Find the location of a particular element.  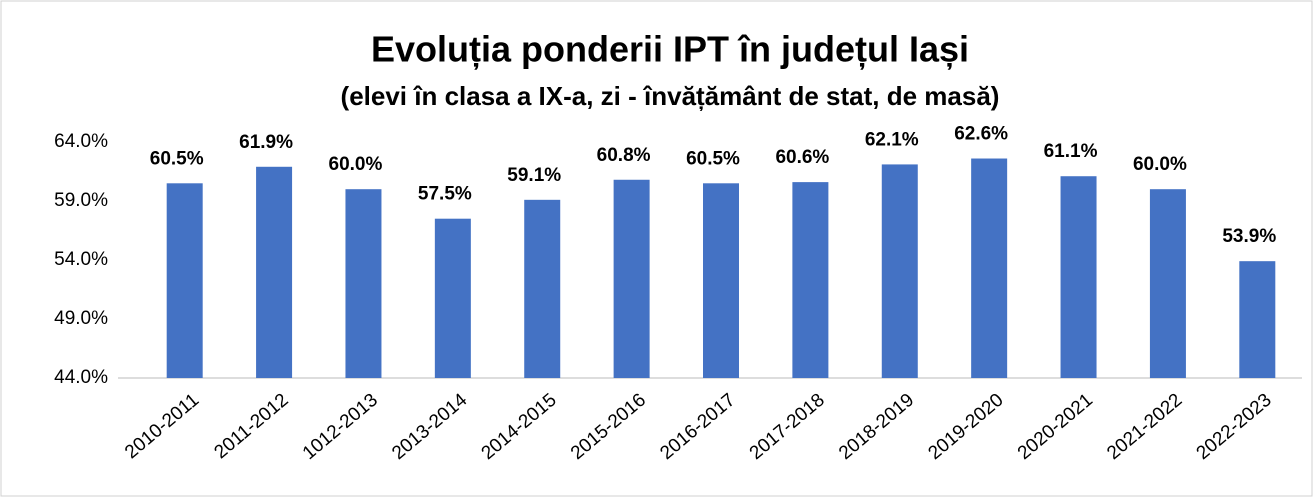

y-tick-label: 44.0% is located at coordinates (81, 377).